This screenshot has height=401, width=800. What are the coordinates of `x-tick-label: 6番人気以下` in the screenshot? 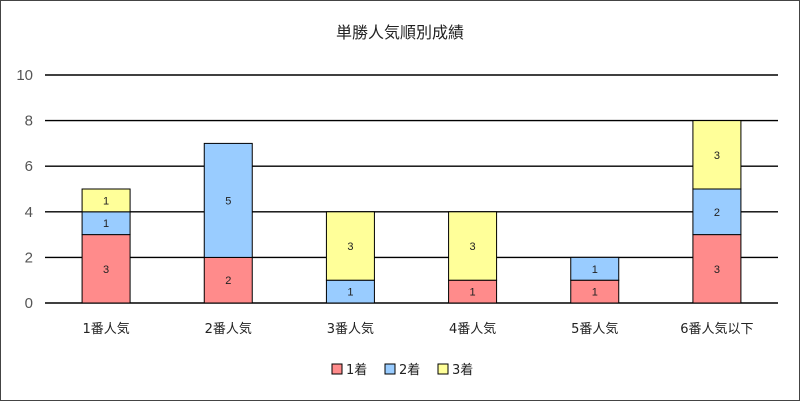 It's located at (716, 329).